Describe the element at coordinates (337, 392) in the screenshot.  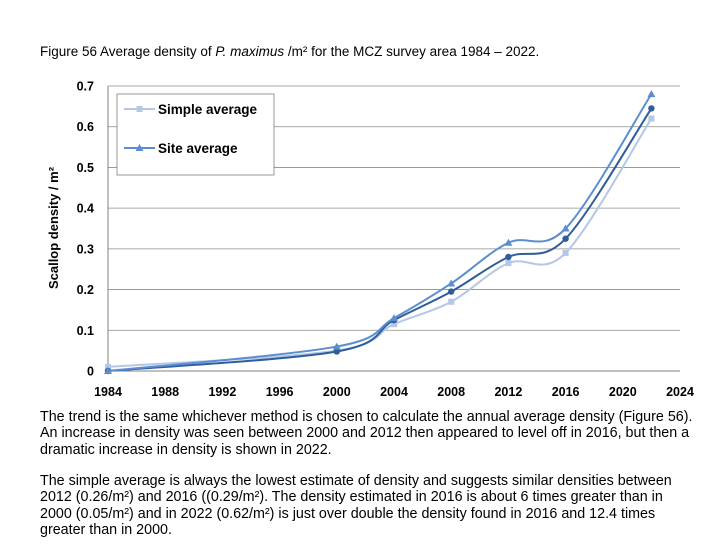
I see `x-tick-label: 2000` at that location.